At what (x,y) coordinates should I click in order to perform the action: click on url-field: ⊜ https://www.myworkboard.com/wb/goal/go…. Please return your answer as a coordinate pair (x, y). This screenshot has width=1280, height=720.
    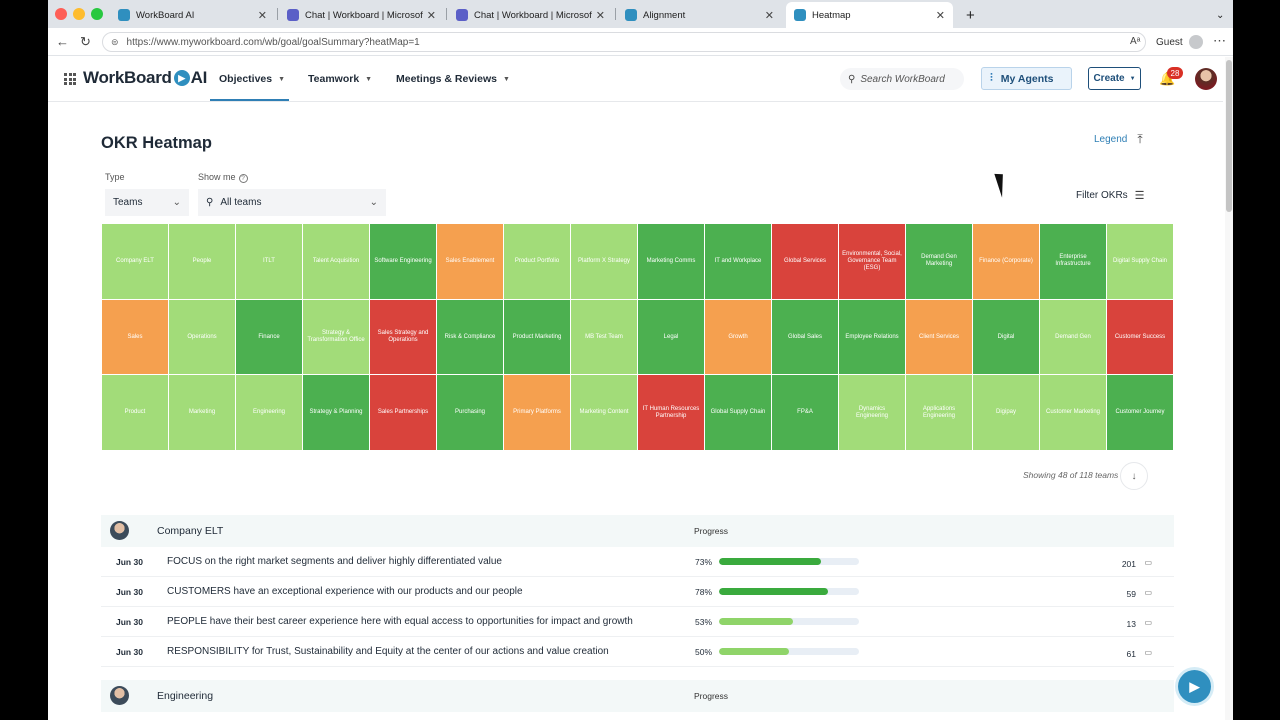
    Looking at the image, I should click on (624, 42).